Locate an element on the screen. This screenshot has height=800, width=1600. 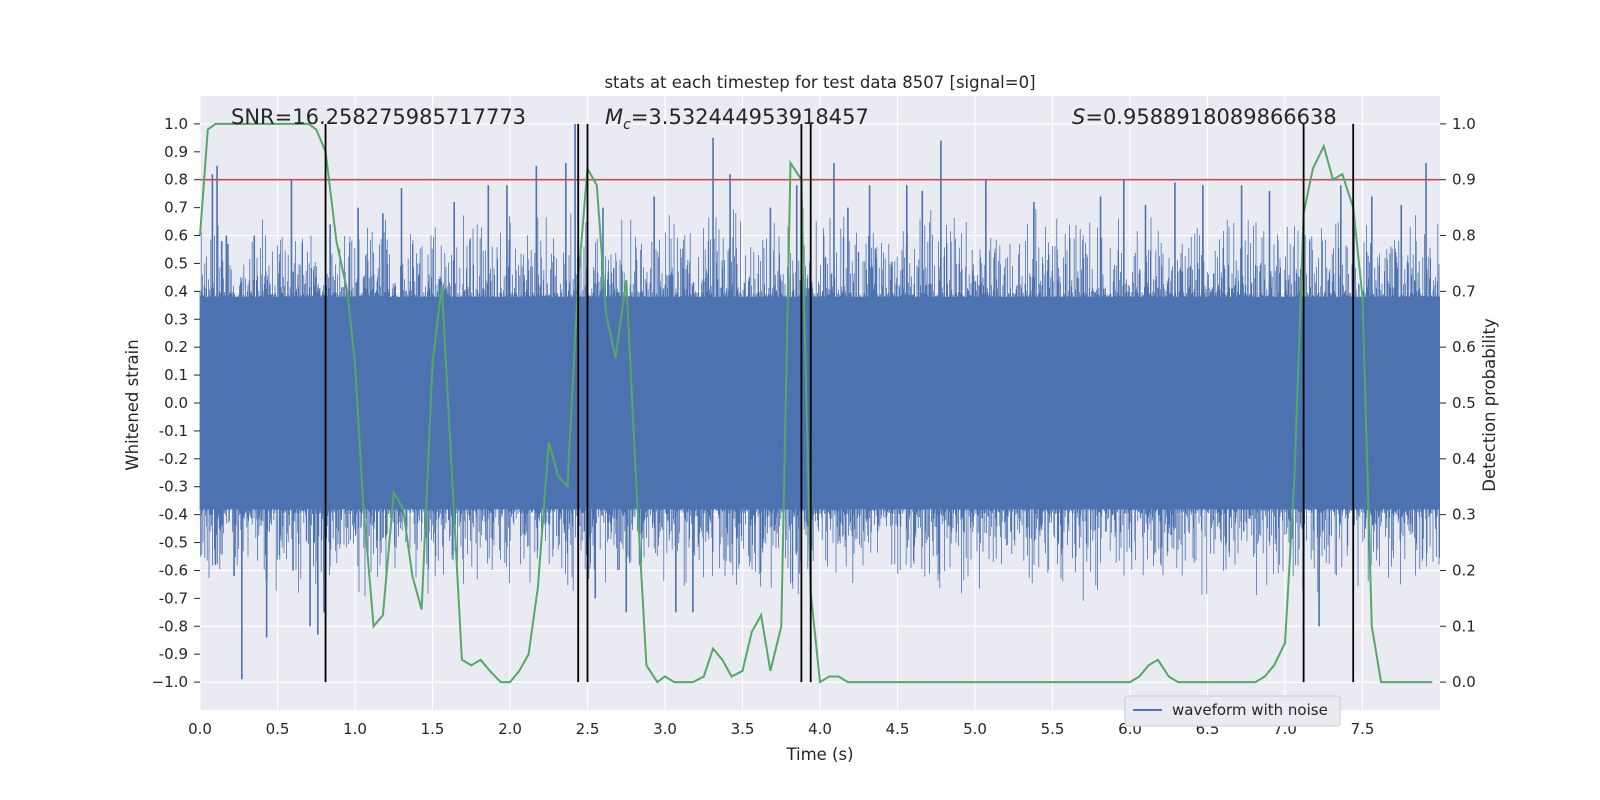
y-axis-right-label: Detection probability is located at coordinates (1489, 405).